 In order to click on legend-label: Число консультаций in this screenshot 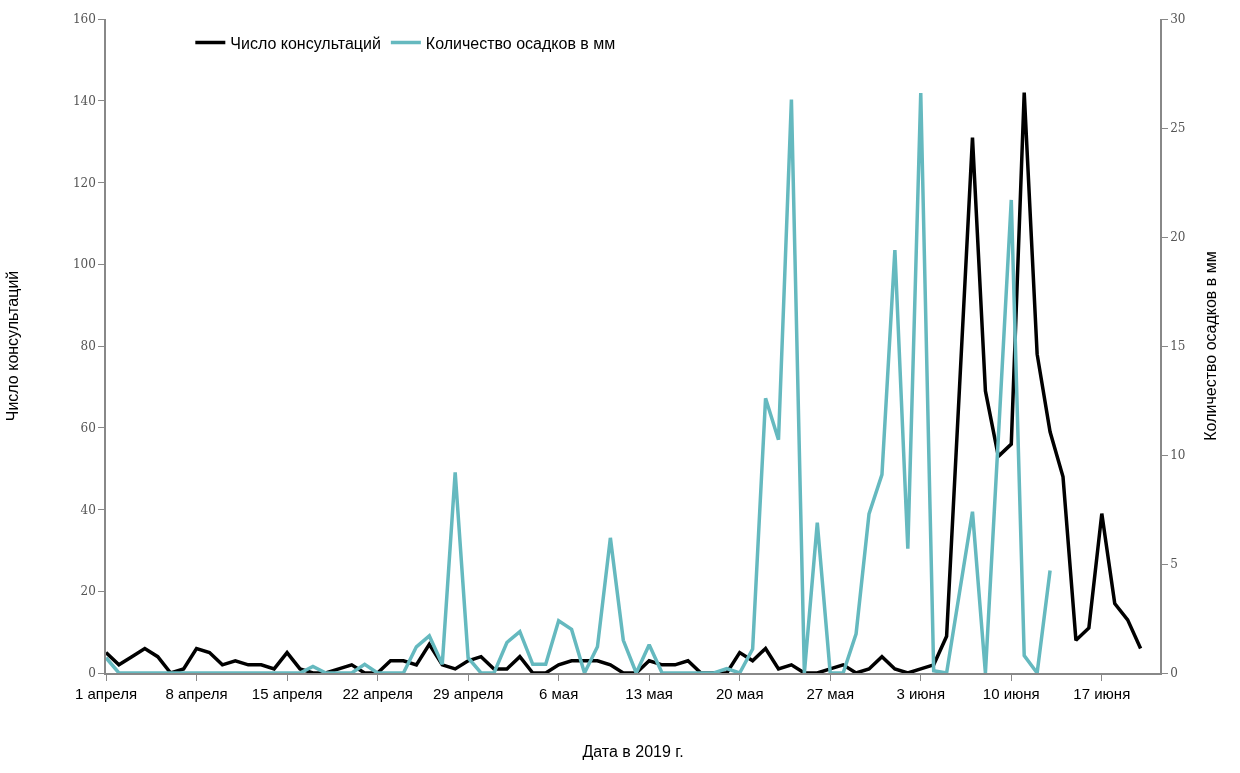, I will do `click(305, 43)`.